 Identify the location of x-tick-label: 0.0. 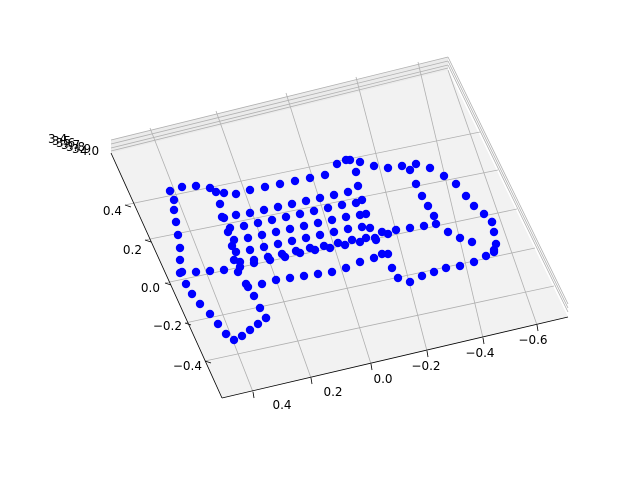
(382, 379).